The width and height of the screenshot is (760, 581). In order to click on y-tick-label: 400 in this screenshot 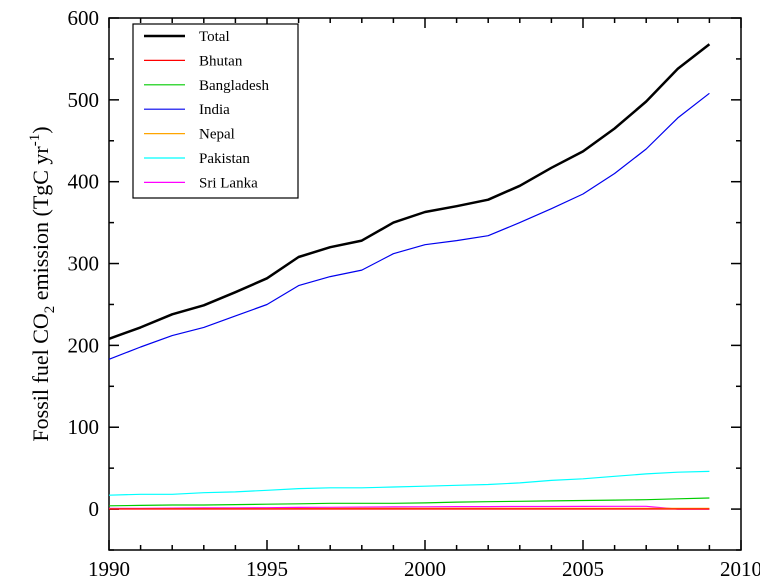, I will do `click(84, 182)`.